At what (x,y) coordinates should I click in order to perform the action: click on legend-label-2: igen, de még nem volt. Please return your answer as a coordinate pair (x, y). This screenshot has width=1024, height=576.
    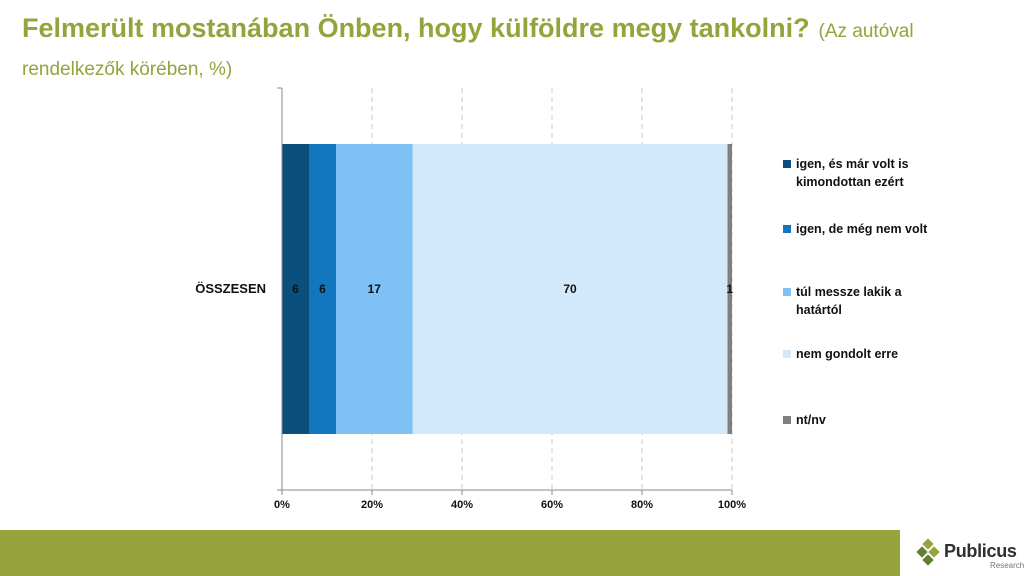
    Looking at the image, I should click on (862, 229).